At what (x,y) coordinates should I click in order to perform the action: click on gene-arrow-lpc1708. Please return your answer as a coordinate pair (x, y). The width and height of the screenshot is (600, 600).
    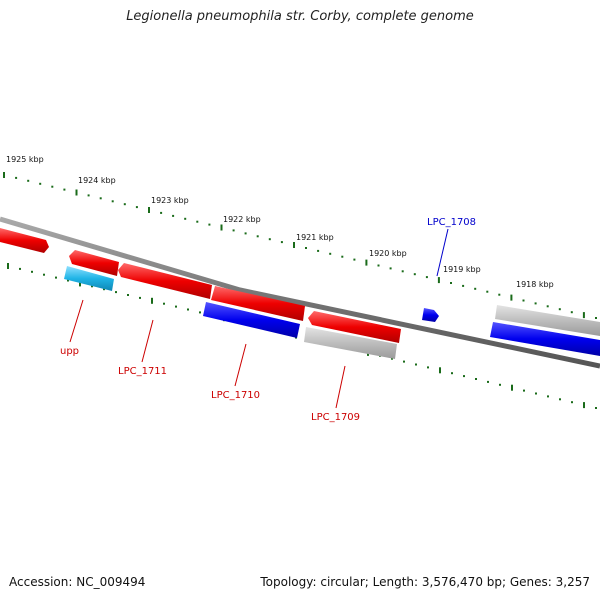
    Looking at the image, I should click on (430, 315).